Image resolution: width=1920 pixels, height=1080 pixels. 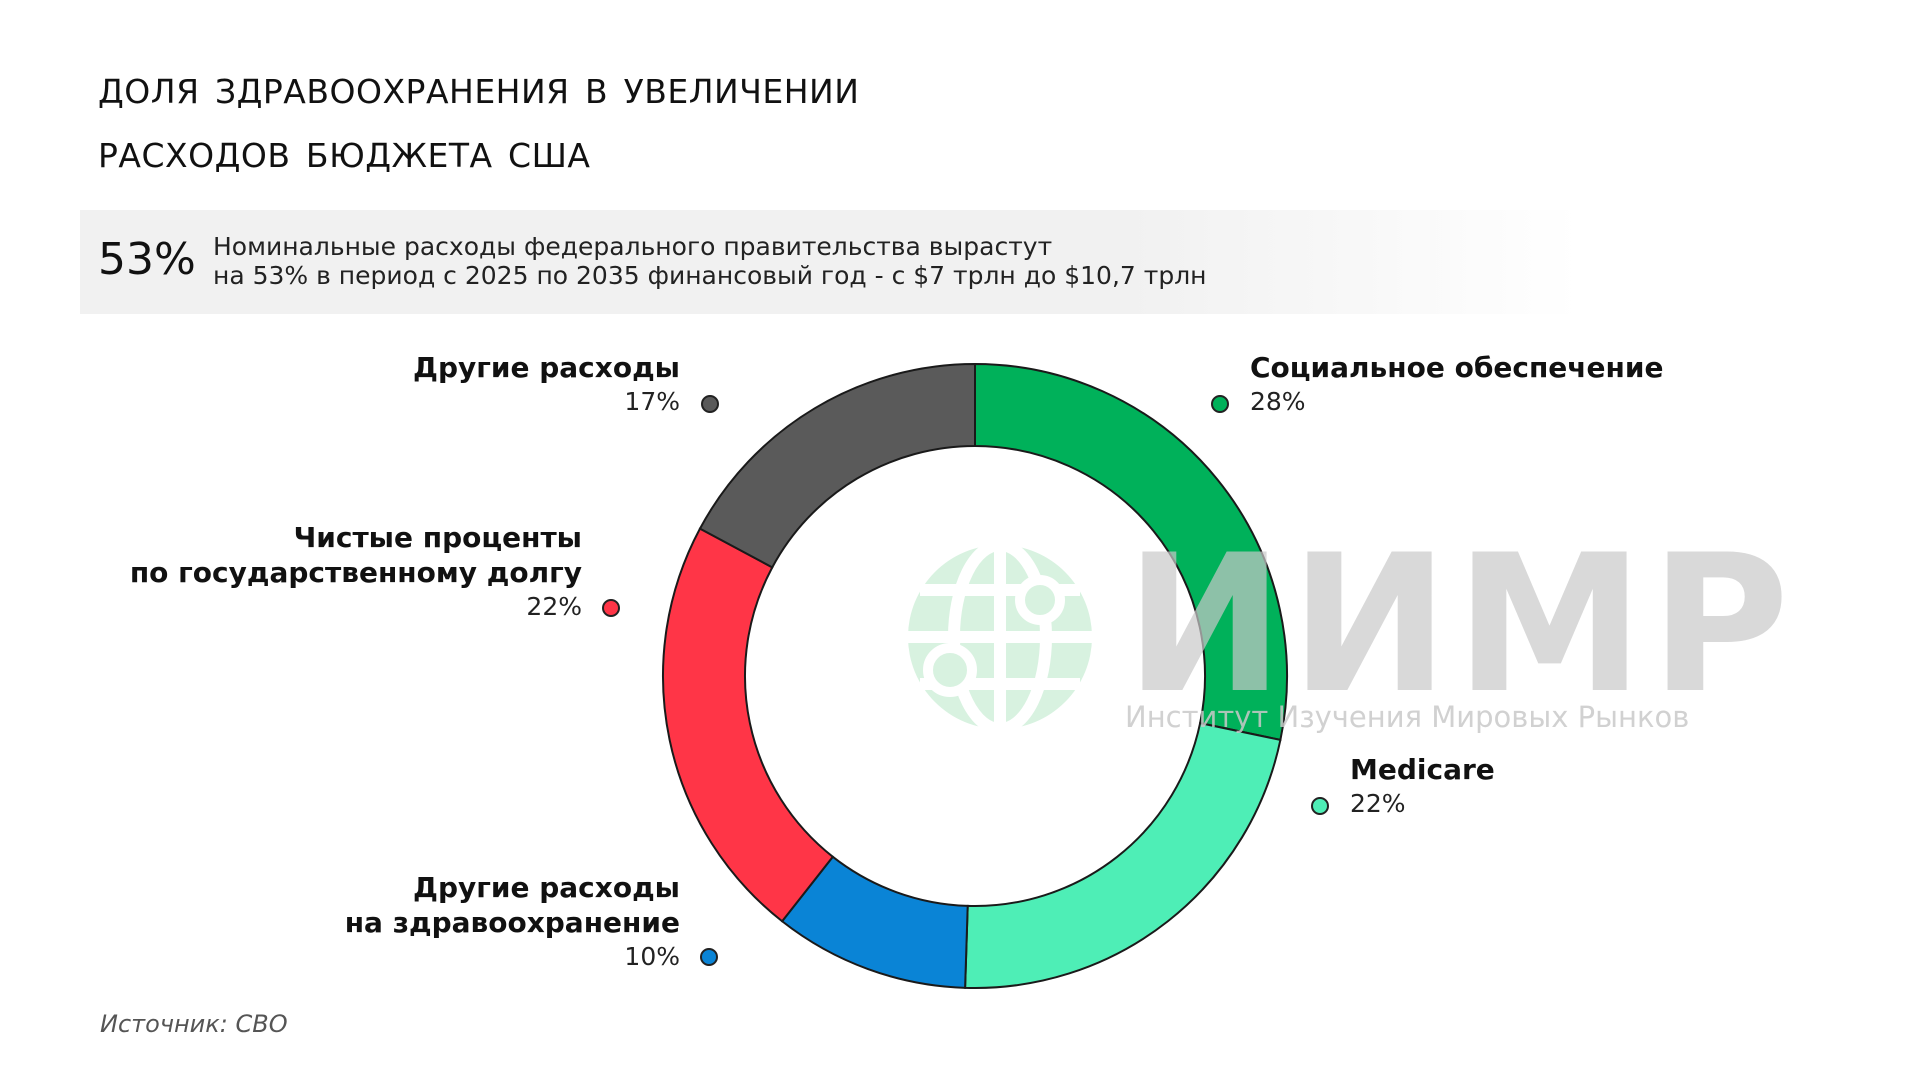 What do you see at coordinates (546, 887) in the screenshot?
I see `label-name-line-1: Другие расходы` at bounding box center [546, 887].